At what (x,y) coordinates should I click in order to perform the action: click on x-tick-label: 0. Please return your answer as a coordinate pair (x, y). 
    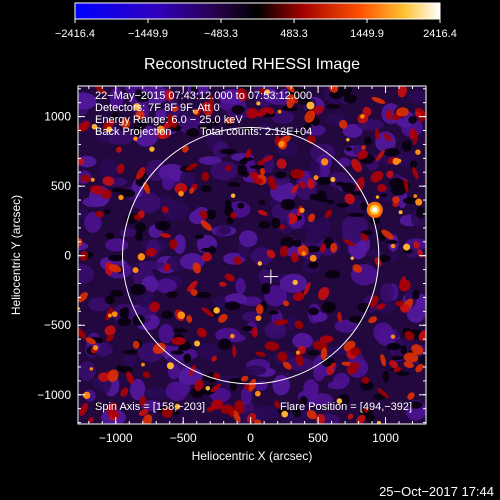
    Looking at the image, I should click on (250, 438).